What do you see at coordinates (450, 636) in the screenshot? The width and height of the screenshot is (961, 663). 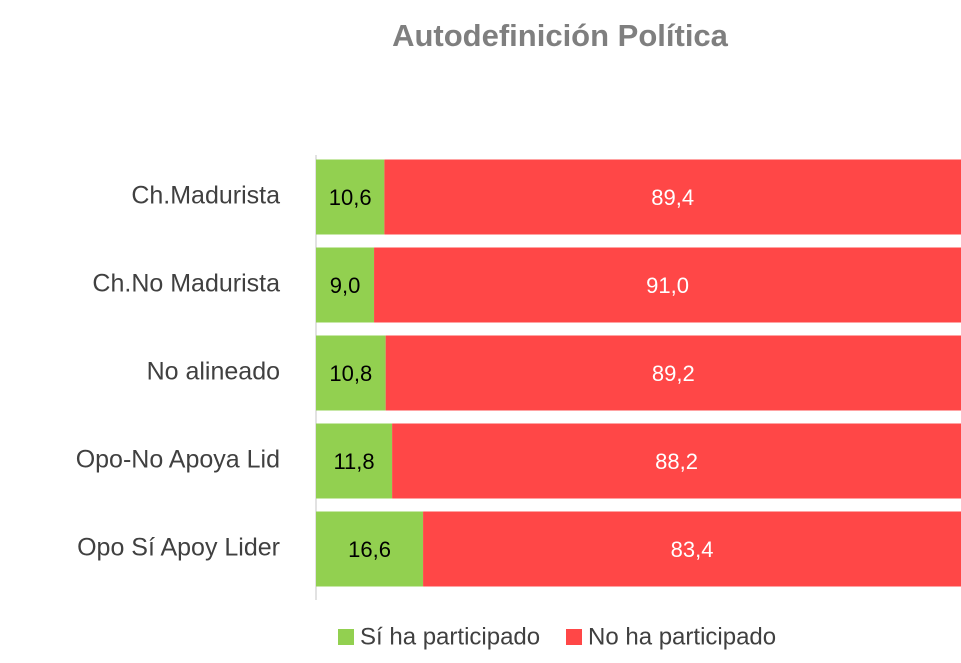 I see `legend-label: Sí ha participado` at bounding box center [450, 636].